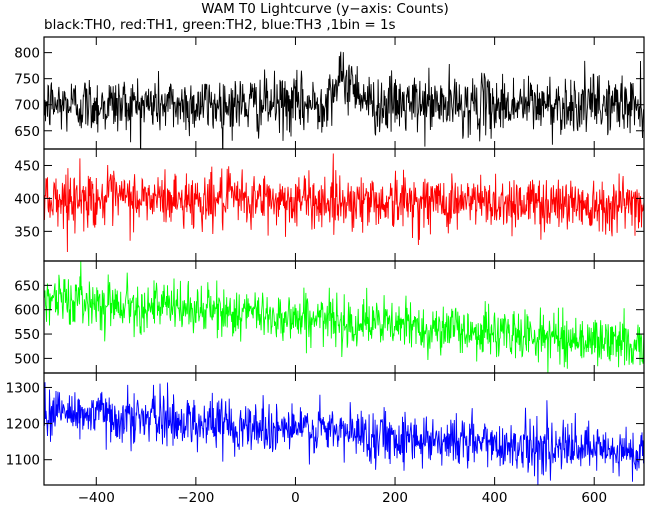  I want to click on x-tick-label: 200, so click(395, 497).